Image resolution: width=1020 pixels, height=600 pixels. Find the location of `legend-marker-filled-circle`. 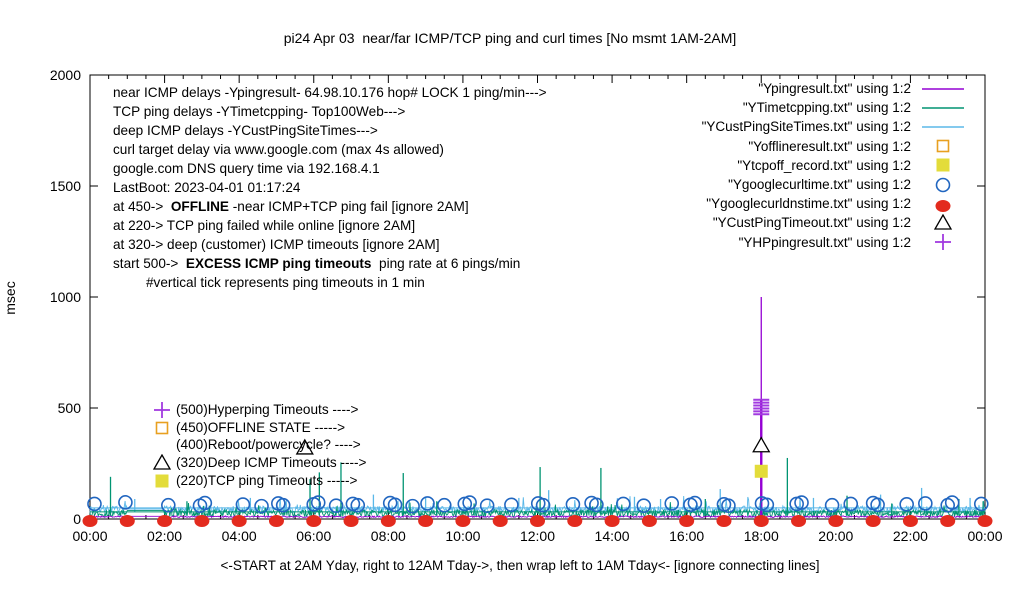

legend-marker-filled-circle is located at coordinates (943, 205).